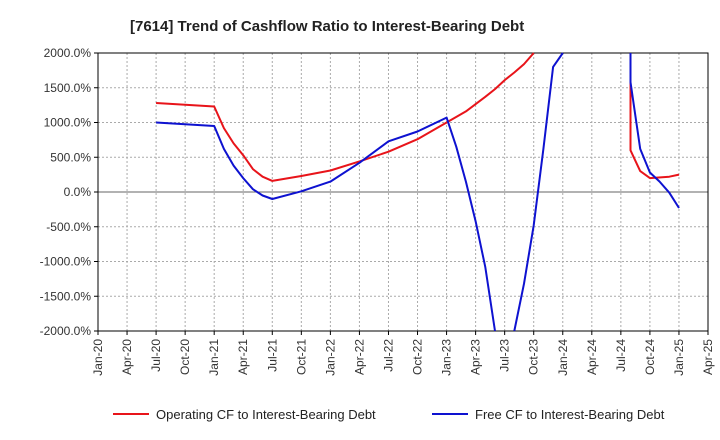 This screenshot has height=440, width=720. Describe the element at coordinates (476, 357) in the screenshot. I see `x-tick-label: Apr-23` at that location.